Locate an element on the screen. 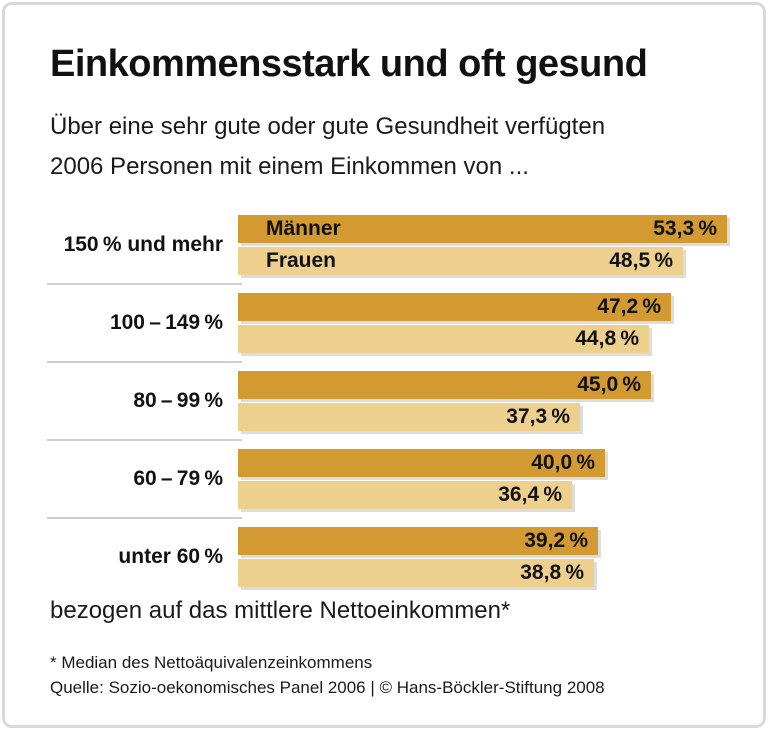  bar-frauen: 44,8 % is located at coordinates (443, 339).